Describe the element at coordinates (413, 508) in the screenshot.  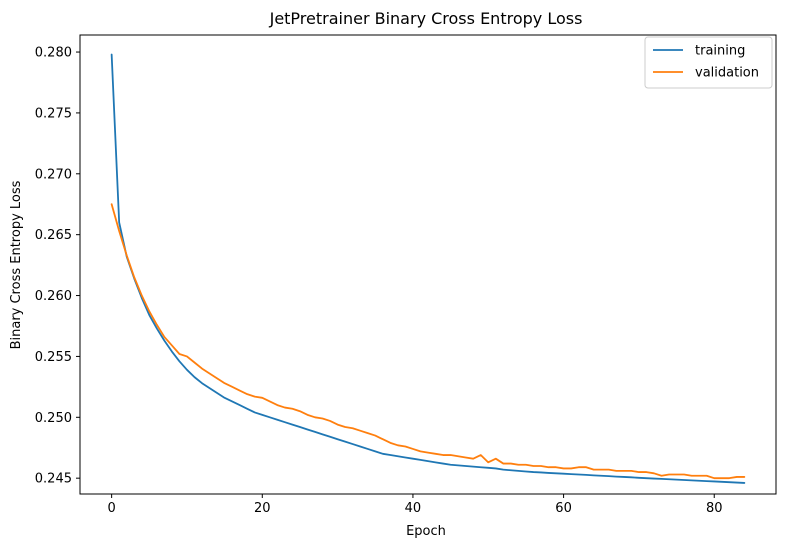
I see `x-tick-label: 40` at that location.